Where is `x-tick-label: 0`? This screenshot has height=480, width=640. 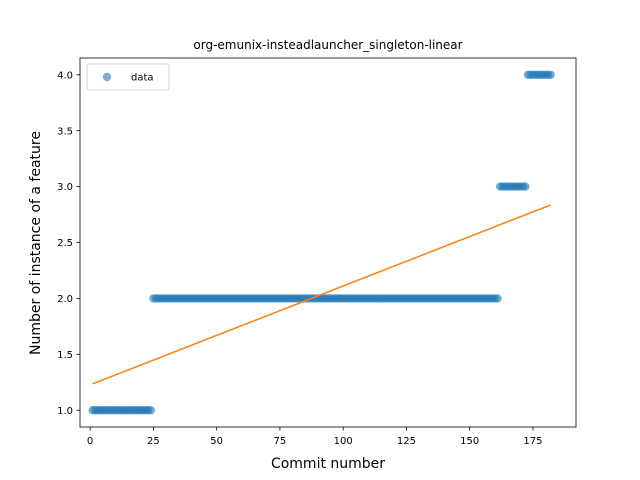
x-tick-label: 0 is located at coordinates (90, 441).